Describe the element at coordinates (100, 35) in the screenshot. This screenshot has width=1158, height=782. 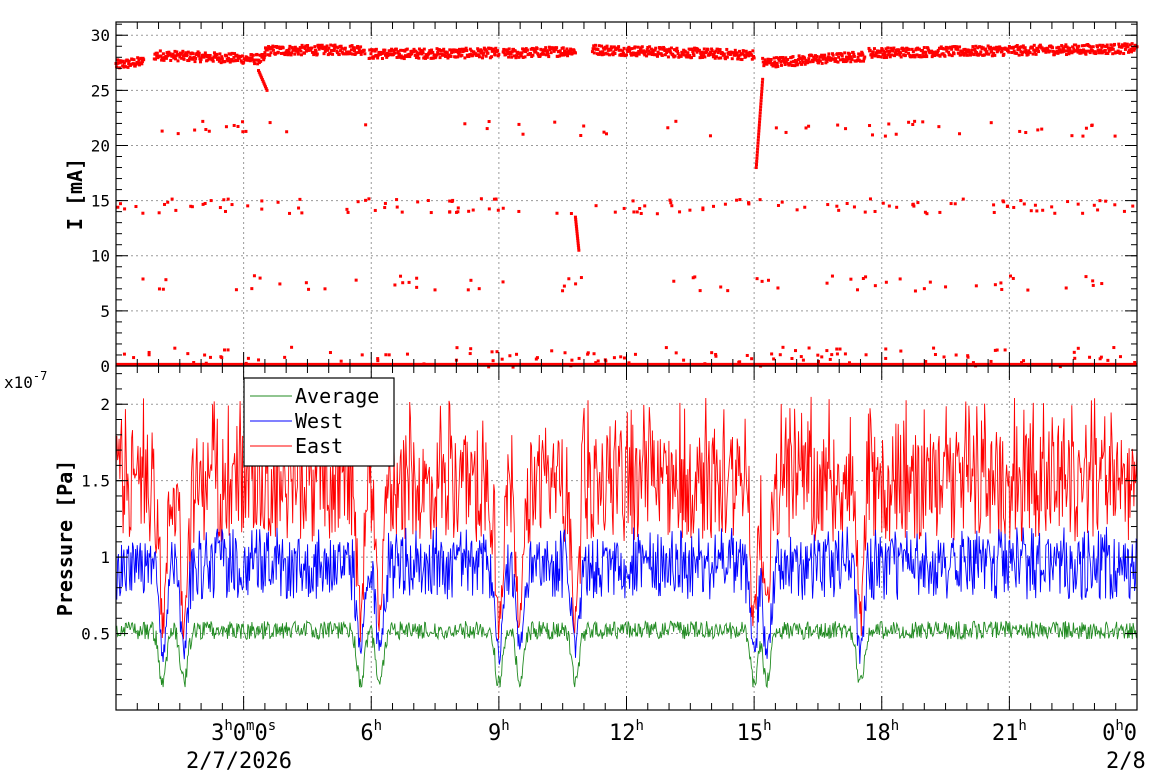
I see `y-tick-label: 30` at that location.